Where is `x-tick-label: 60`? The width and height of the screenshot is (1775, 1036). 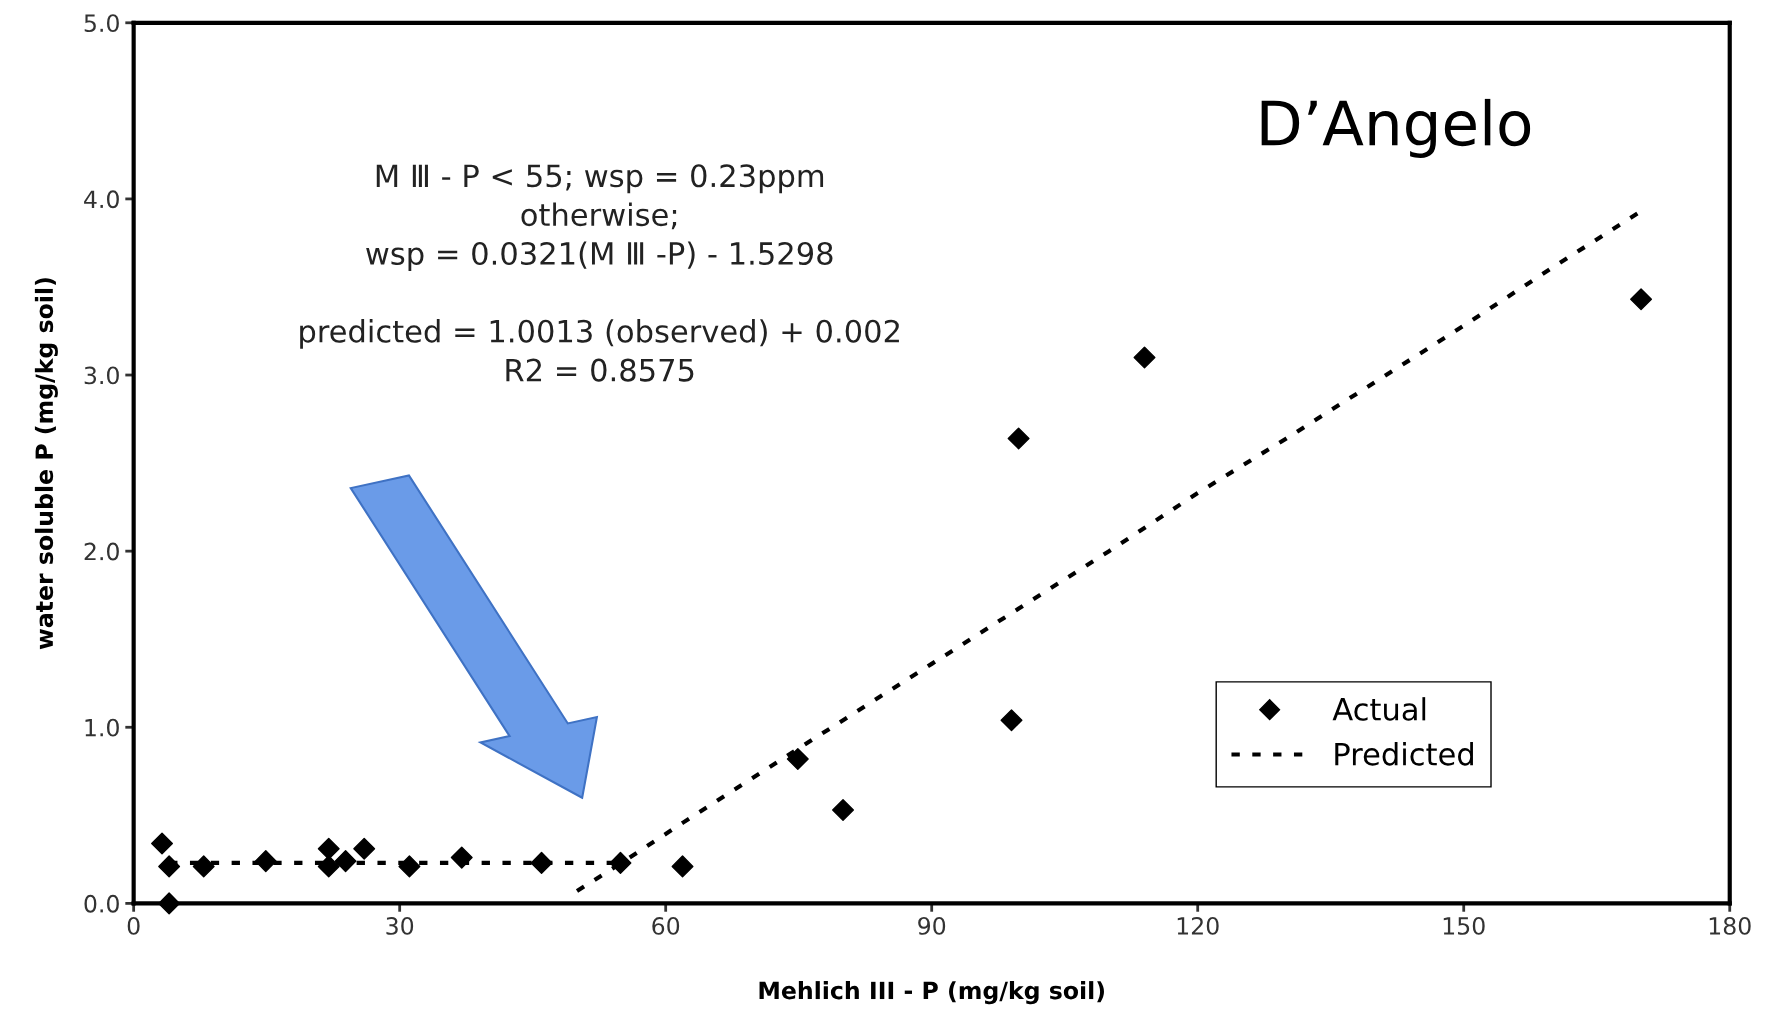 x-tick-label: 60 is located at coordinates (666, 926).